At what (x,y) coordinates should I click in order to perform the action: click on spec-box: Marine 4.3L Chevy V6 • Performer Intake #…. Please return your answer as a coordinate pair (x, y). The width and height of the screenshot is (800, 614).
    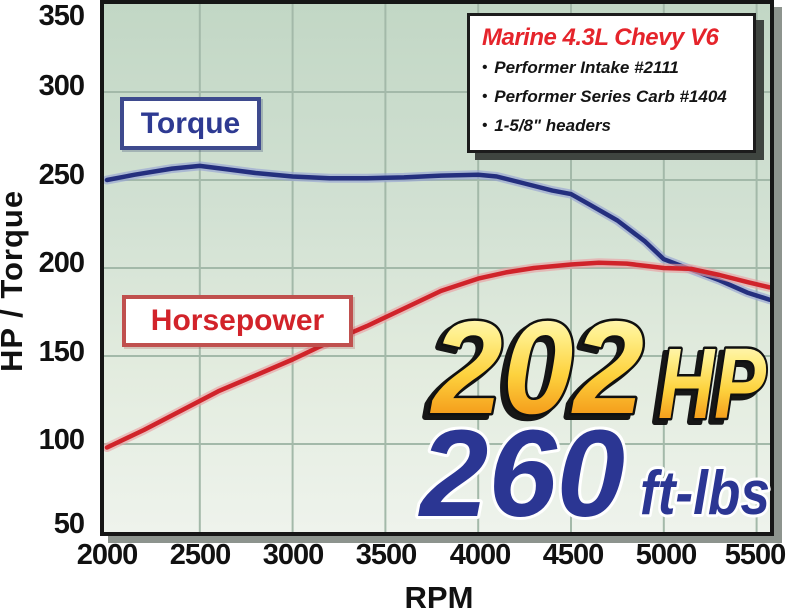
    Looking at the image, I should click on (611, 83).